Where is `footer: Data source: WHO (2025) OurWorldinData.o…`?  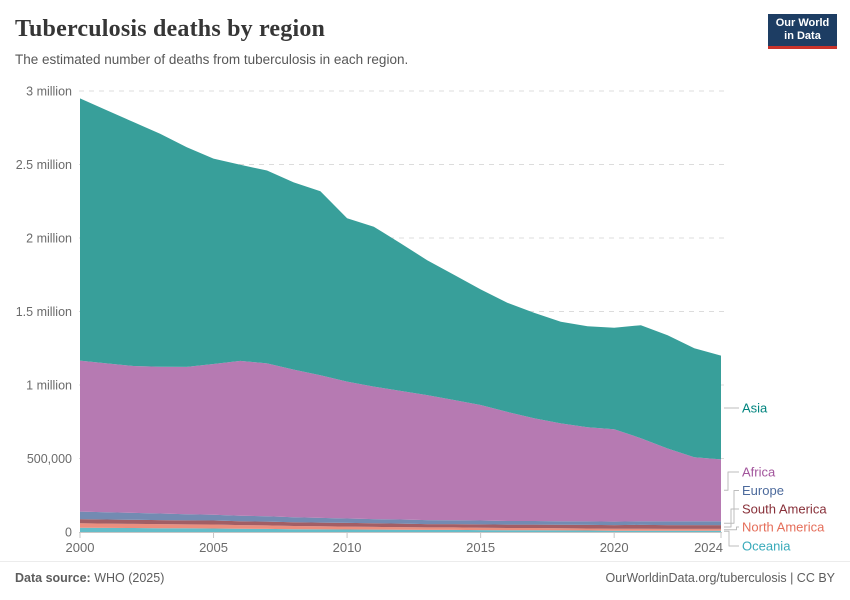 footer: Data source: WHO (2025) OurWorldinData.o… is located at coordinates (425, 580).